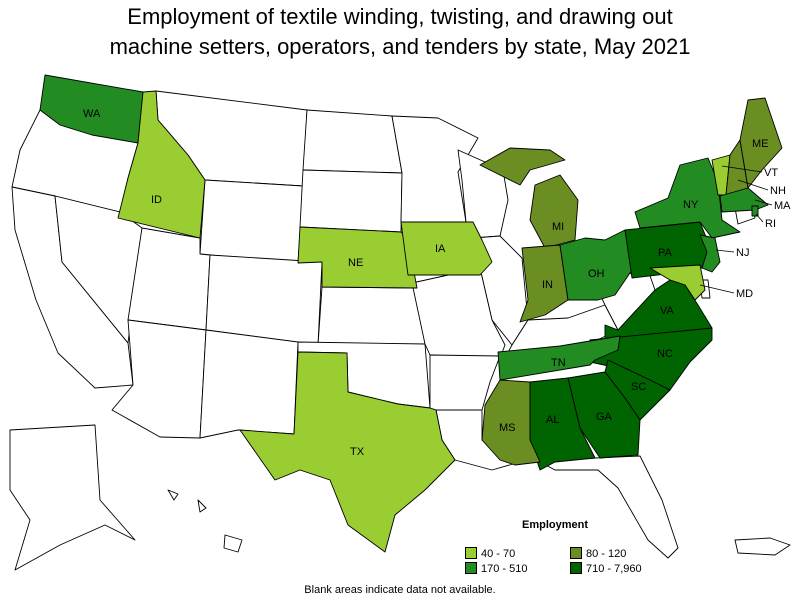 The image size is (800, 600). Describe the element at coordinates (249, 384) in the screenshot. I see `state-nm` at that location.